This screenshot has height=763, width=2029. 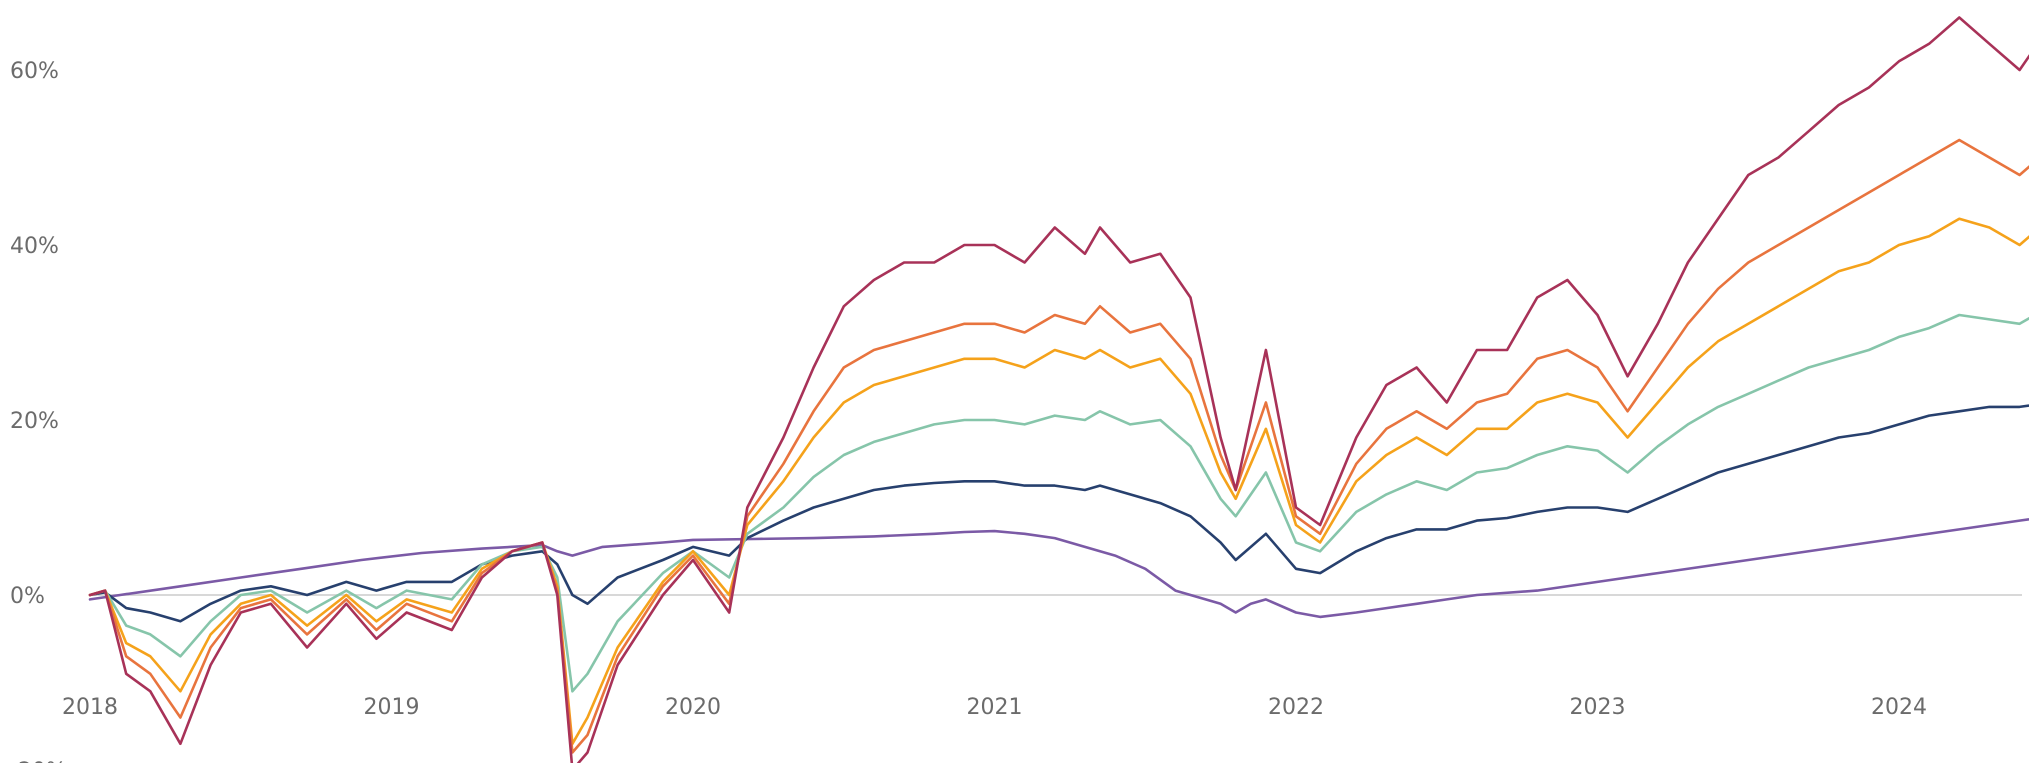 I want to click on x-tick-label: 2022, so click(x=1296, y=707).